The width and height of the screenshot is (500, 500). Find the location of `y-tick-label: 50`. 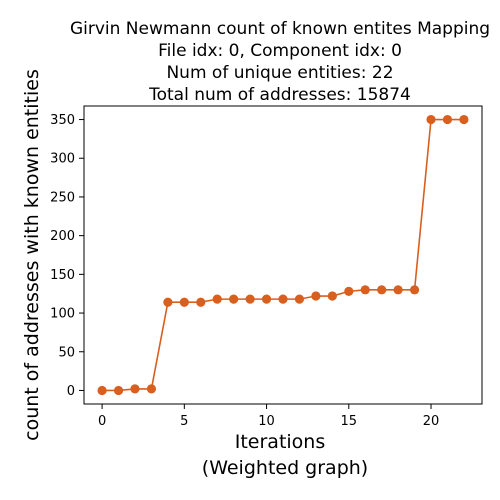

y-tick-label: 50 is located at coordinates (66, 352).